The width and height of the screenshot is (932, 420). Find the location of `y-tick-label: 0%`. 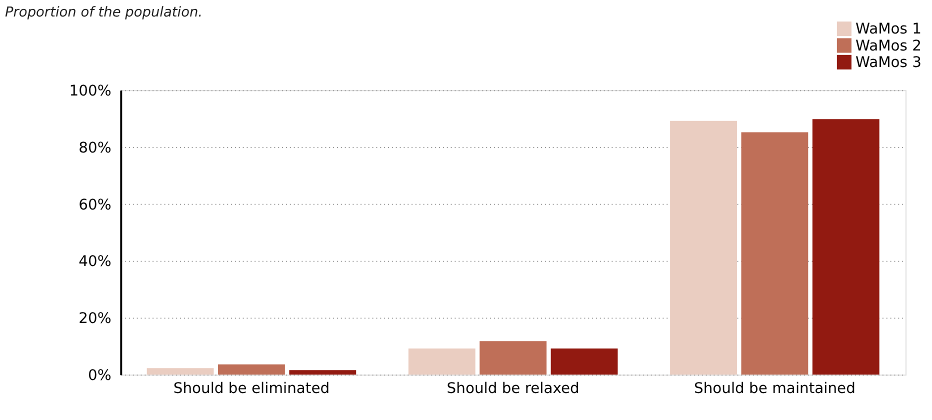

y-tick-label: 0% is located at coordinates (100, 375).